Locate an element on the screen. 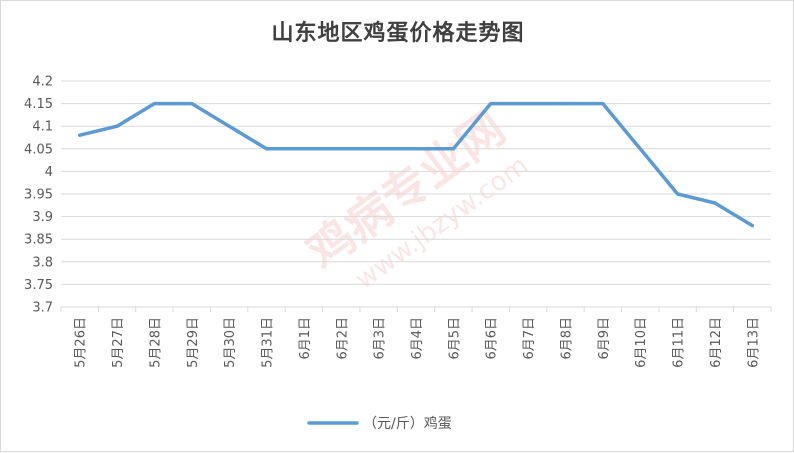 Image resolution: width=794 pixels, height=453 pixels. x-tick-label: 6月13日 is located at coordinates (753, 342).